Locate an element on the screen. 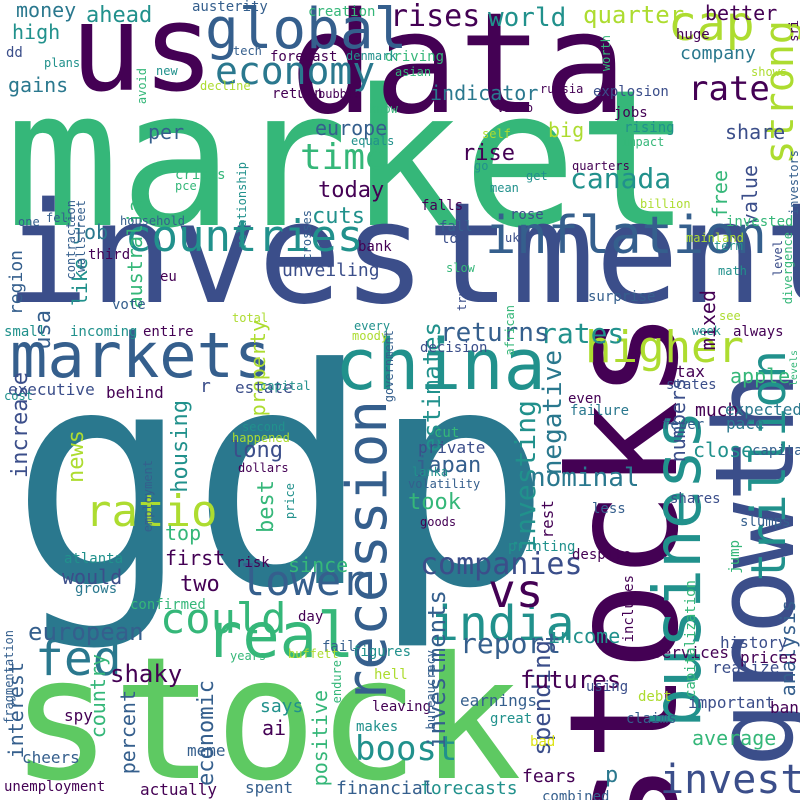 The height and width of the screenshot is (800, 800). word-ratio: ratio is located at coordinates (151, 511).